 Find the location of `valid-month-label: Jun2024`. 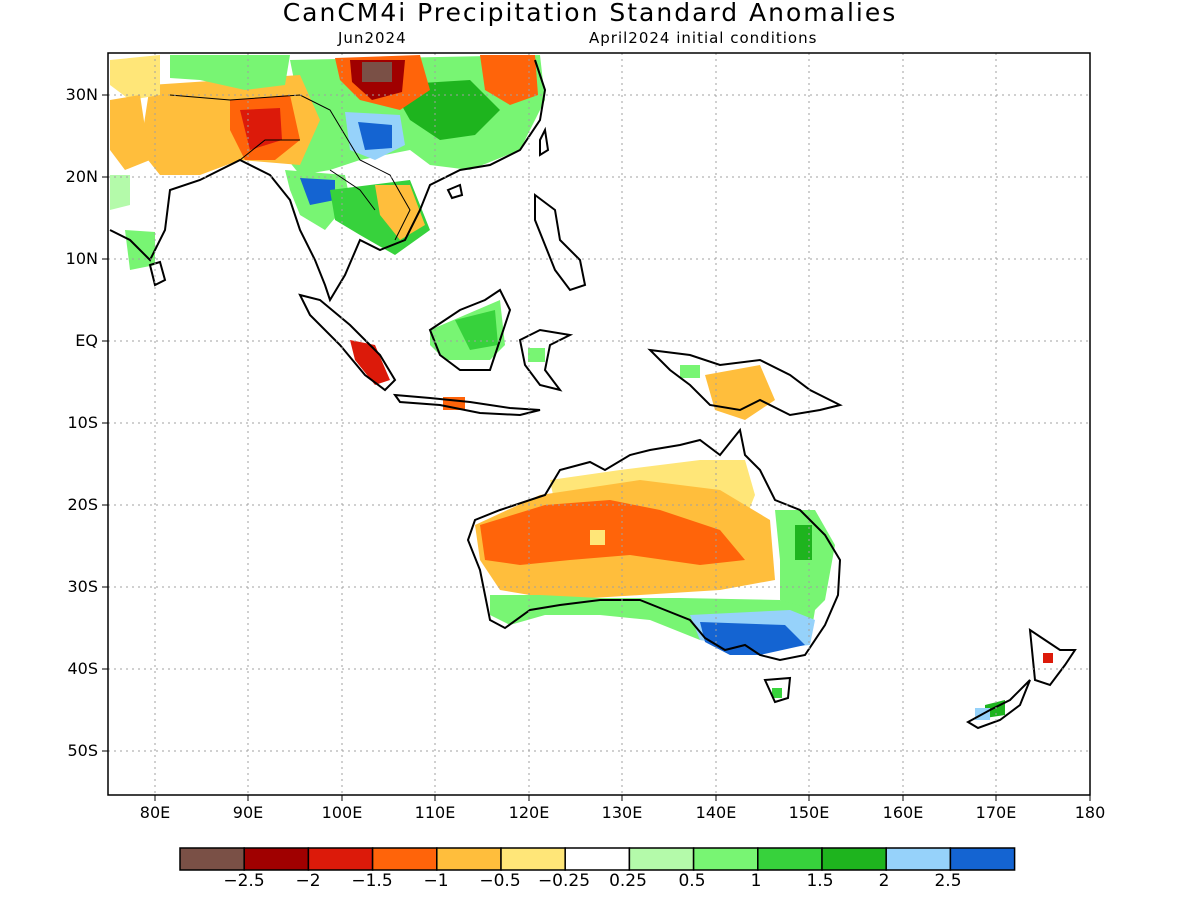

valid-month-label: Jun2024 is located at coordinates (372, 38).